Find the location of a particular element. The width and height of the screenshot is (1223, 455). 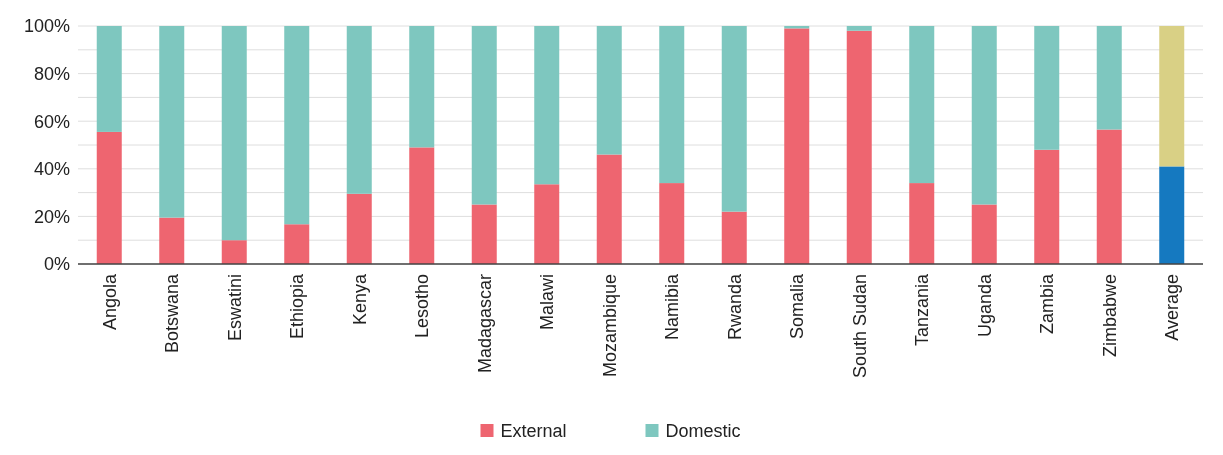

x-tick-label: Namibia is located at coordinates (672, 307).